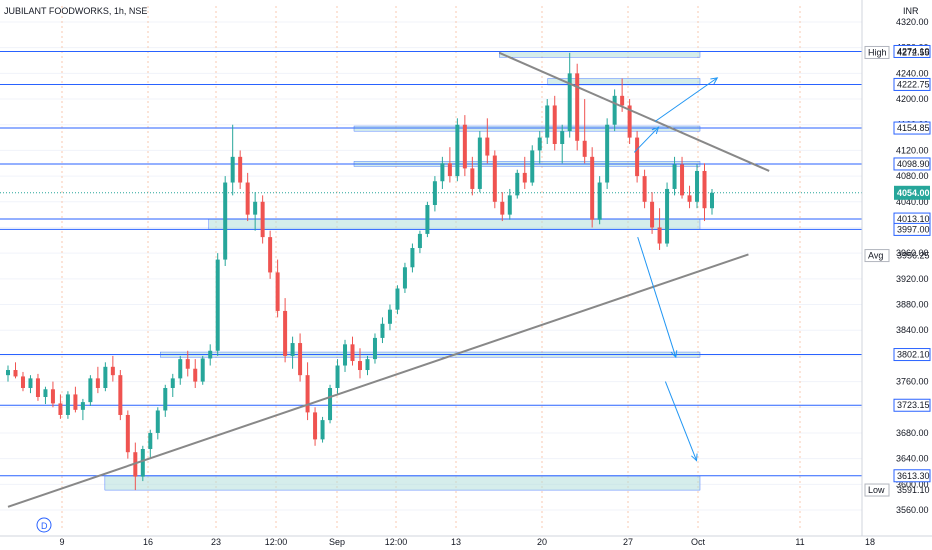  I want to click on y-tick-label: 4240.00, so click(912, 73).